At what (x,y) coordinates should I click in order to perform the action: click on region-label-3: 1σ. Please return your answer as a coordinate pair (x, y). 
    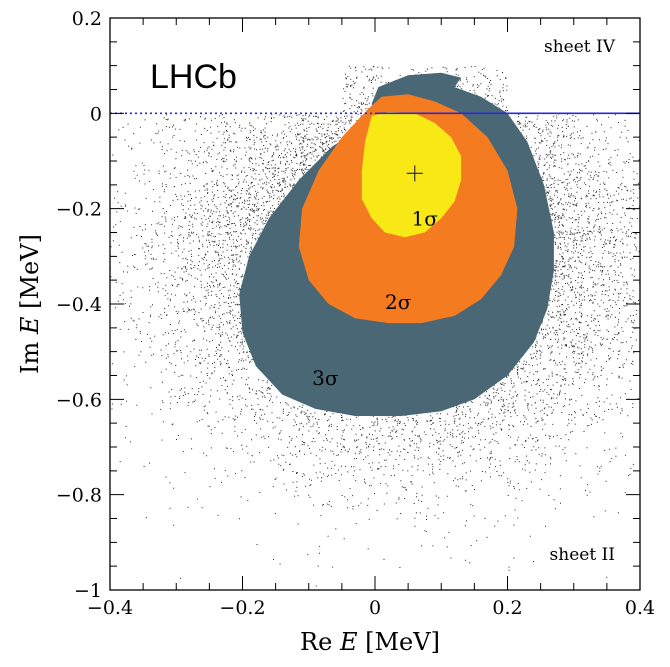
    Looking at the image, I should click on (424, 218).